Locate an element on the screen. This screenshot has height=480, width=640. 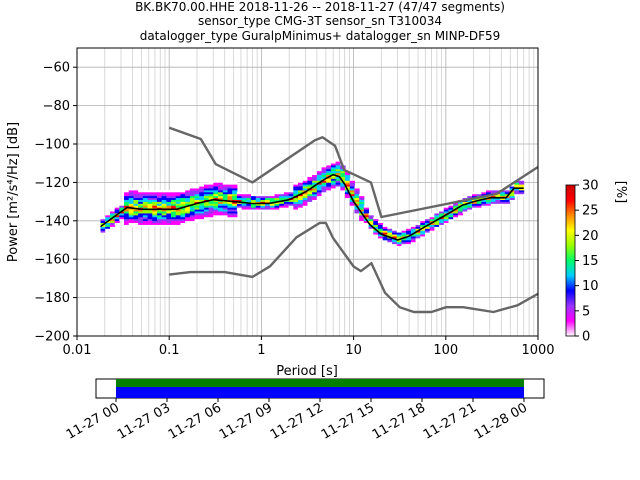
y-tick-label: −60 is located at coordinates (56, 68).